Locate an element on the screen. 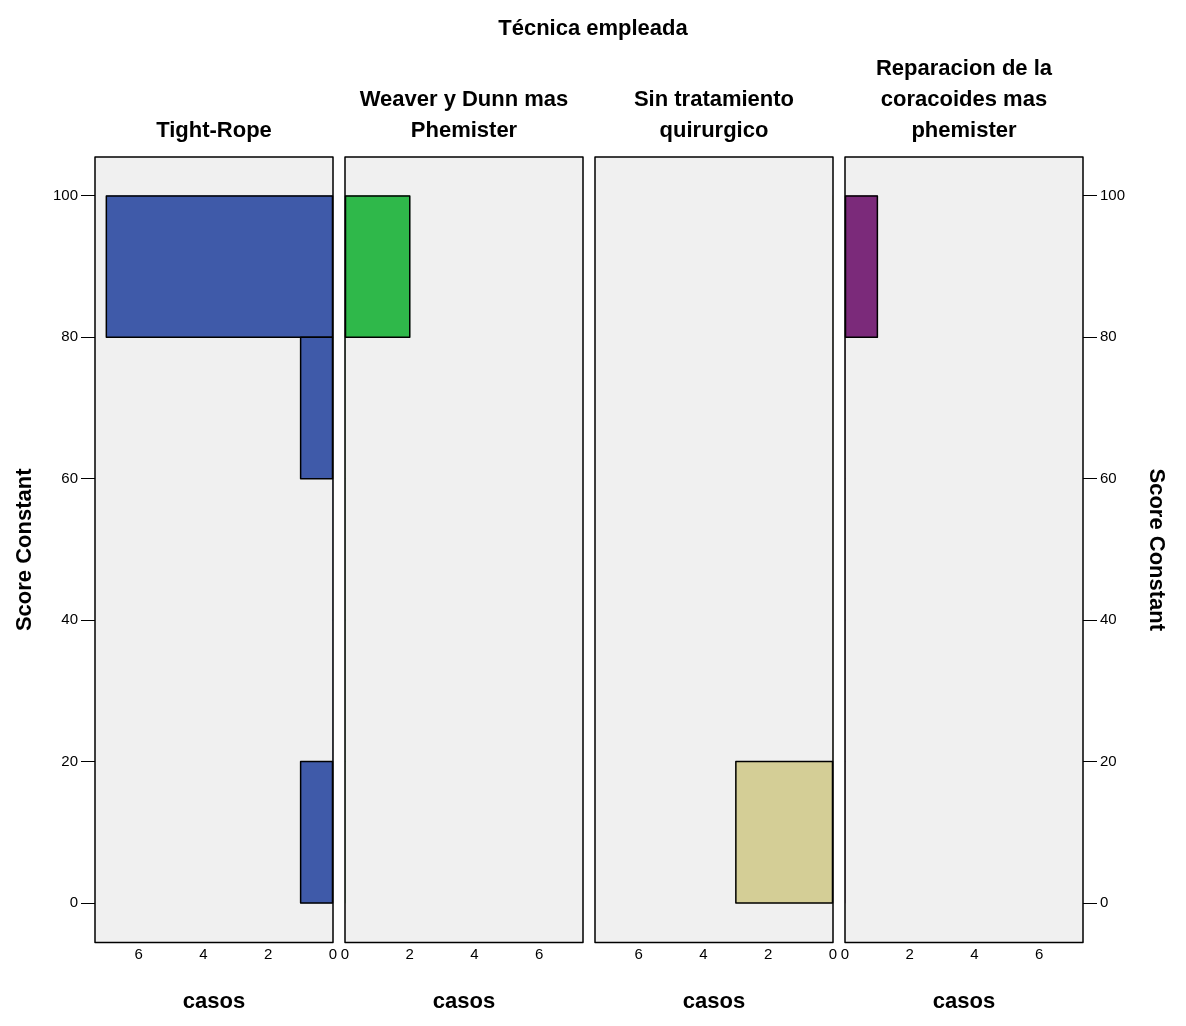 The width and height of the screenshot is (1186, 1026). chart-title: Reparacion de la coracoides mas phemister is located at coordinates (964, 99).